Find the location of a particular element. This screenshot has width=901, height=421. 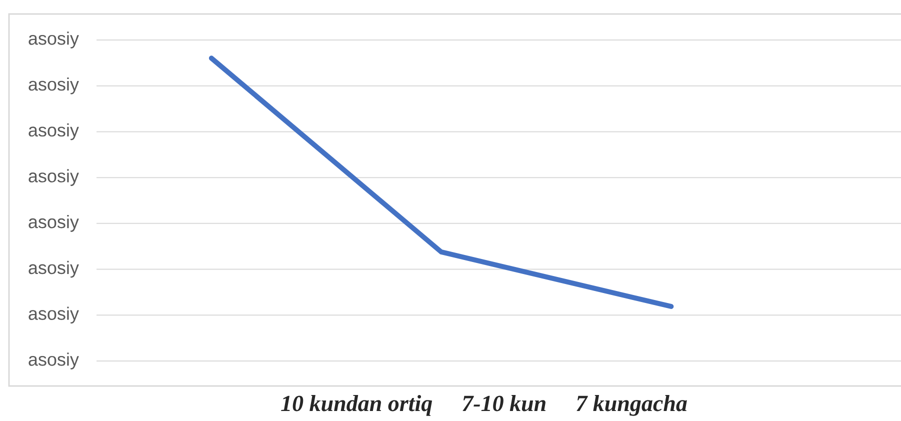

text: 7 kungacha is located at coordinates (631, 405).